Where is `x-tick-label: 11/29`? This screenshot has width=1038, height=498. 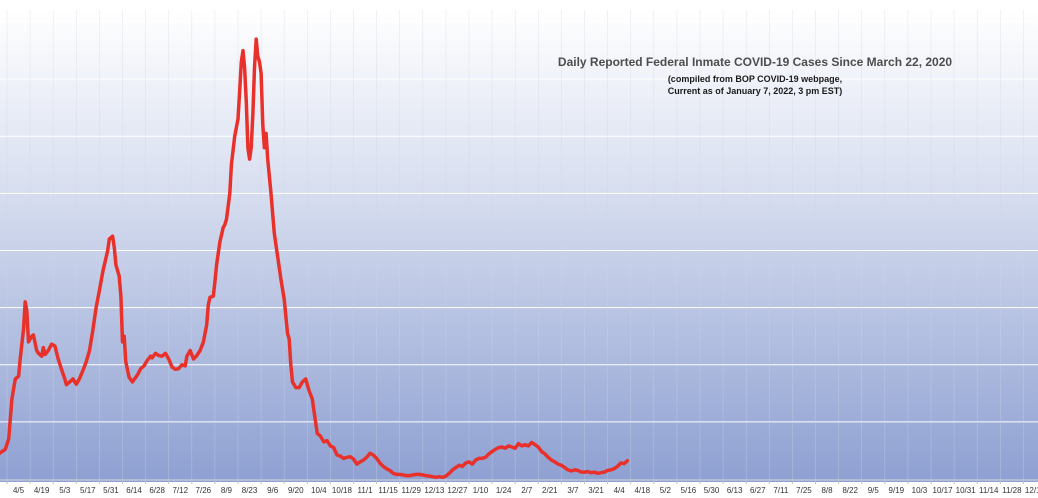
x-tick-label: 11/29 is located at coordinates (412, 490).